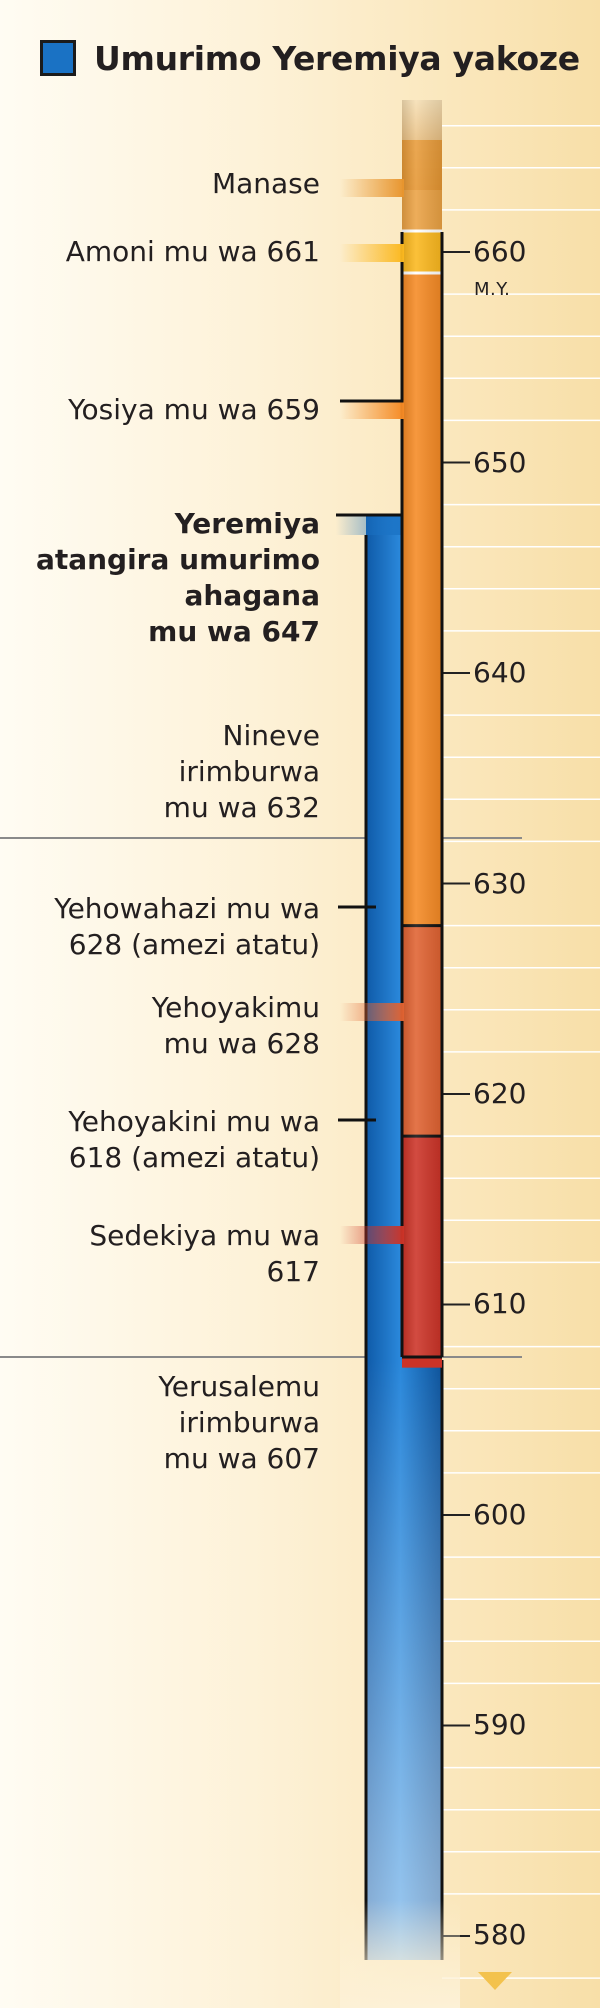 The height and width of the screenshot is (2008, 600). What do you see at coordinates (500, 672) in the screenshot?
I see `axis-tick-640: 640` at bounding box center [500, 672].